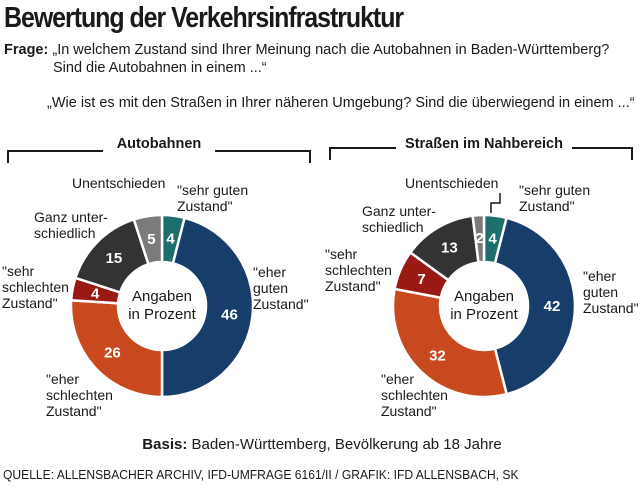 The width and height of the screenshot is (644, 489). I want to click on strassen-label-eher-schlecht: schlechten, so click(414, 395).